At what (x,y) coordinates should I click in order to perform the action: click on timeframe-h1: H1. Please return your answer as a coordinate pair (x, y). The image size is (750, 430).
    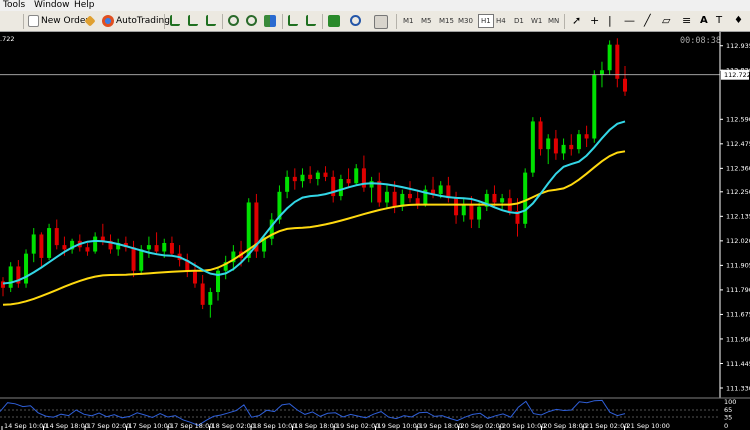
    Looking at the image, I should click on (486, 21).